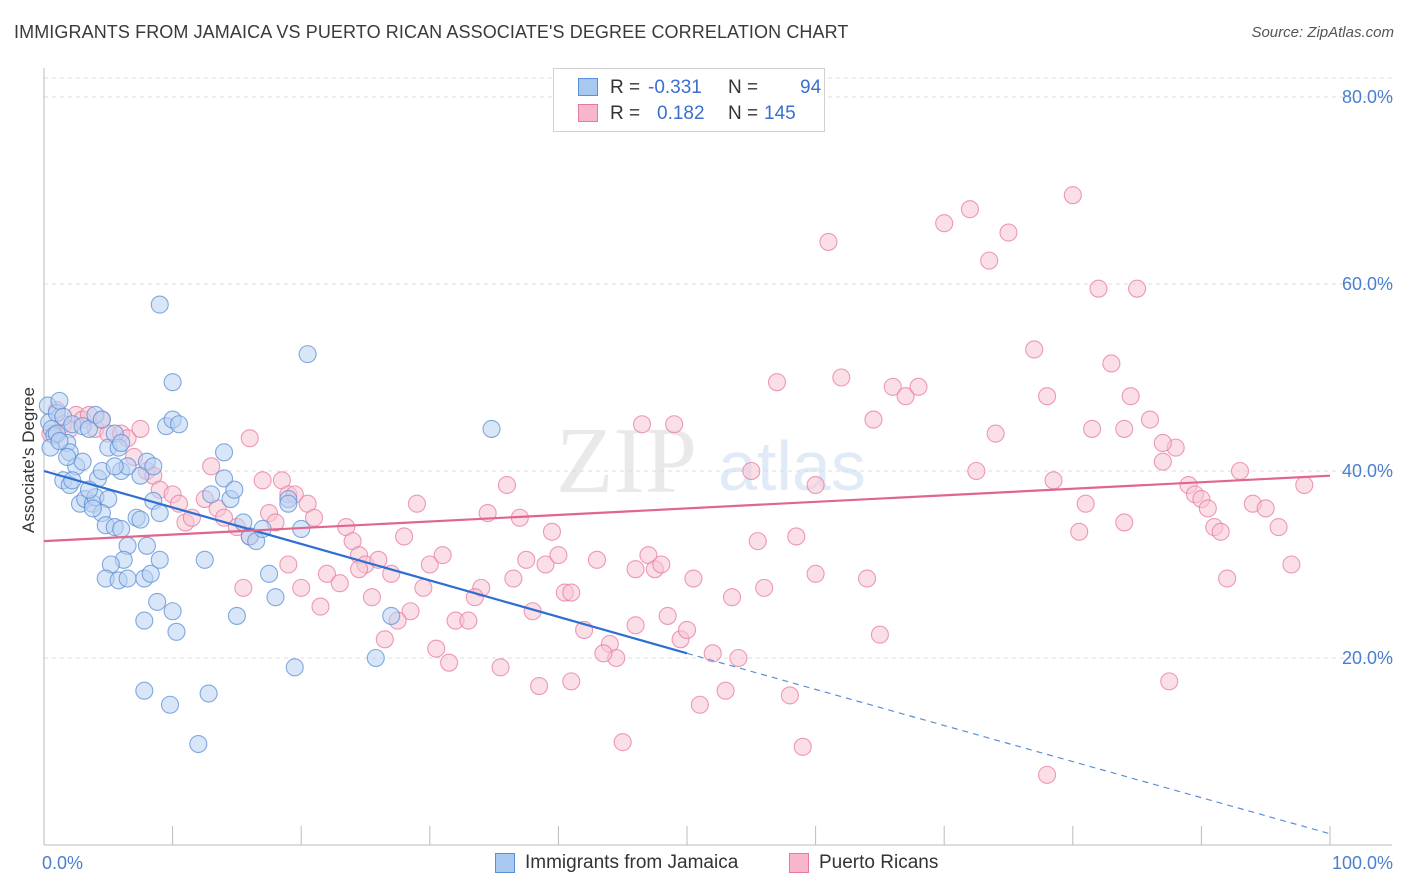  What do you see at coordinates (62, 863) in the screenshot?
I see `x-tick-label: 0.0%` at bounding box center [62, 863].